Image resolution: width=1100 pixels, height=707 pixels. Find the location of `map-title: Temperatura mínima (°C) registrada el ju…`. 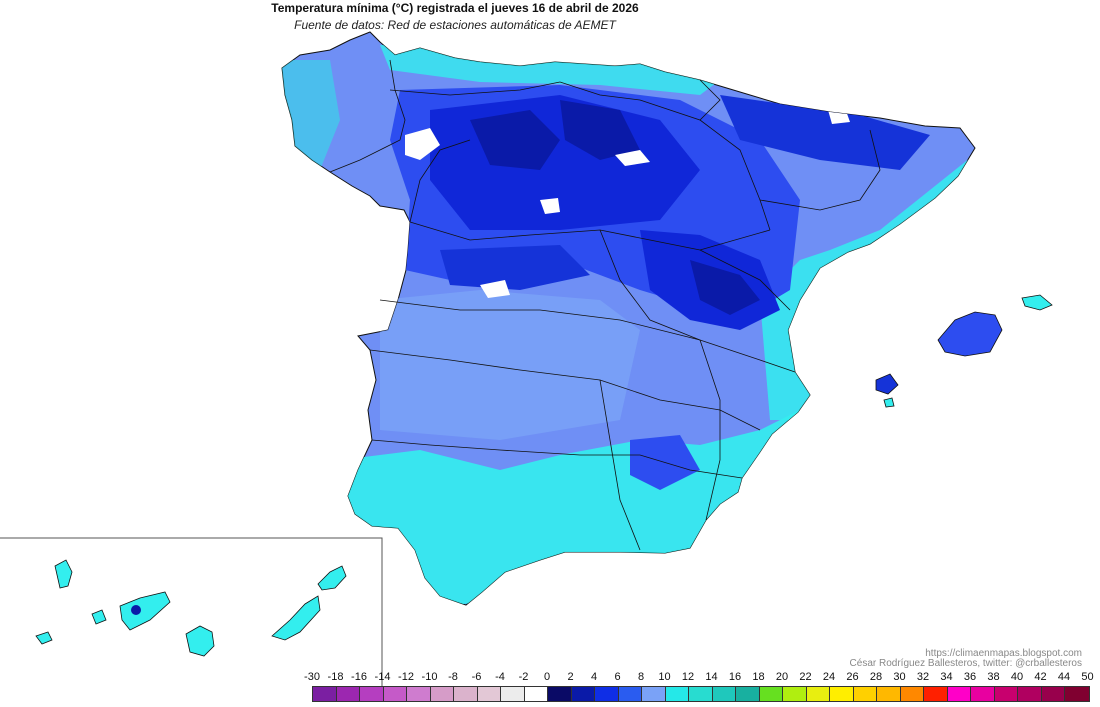

map-title: Temperatura mínima (°C) registrada el ju… is located at coordinates (455, 8).